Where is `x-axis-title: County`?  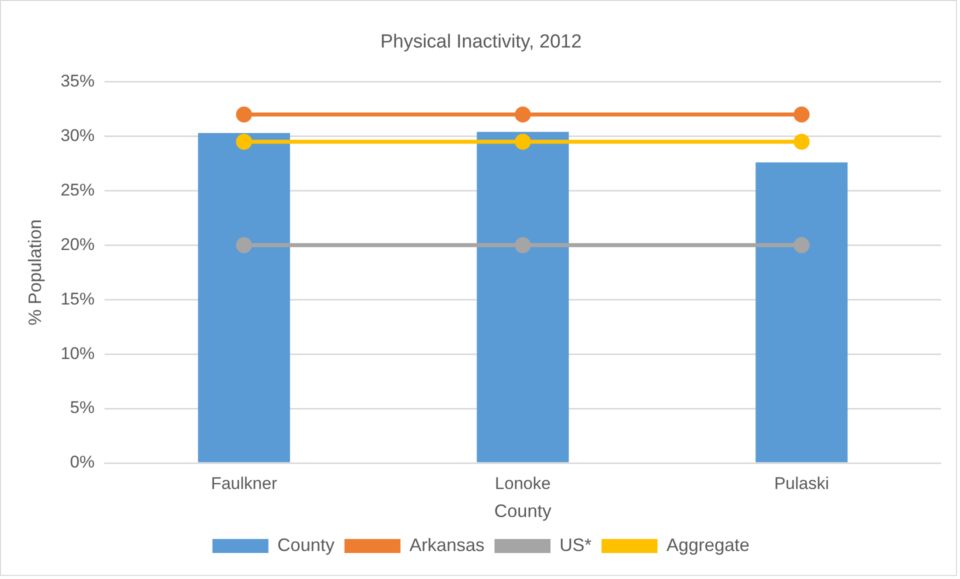
x-axis-title: County is located at coordinates (523, 511).